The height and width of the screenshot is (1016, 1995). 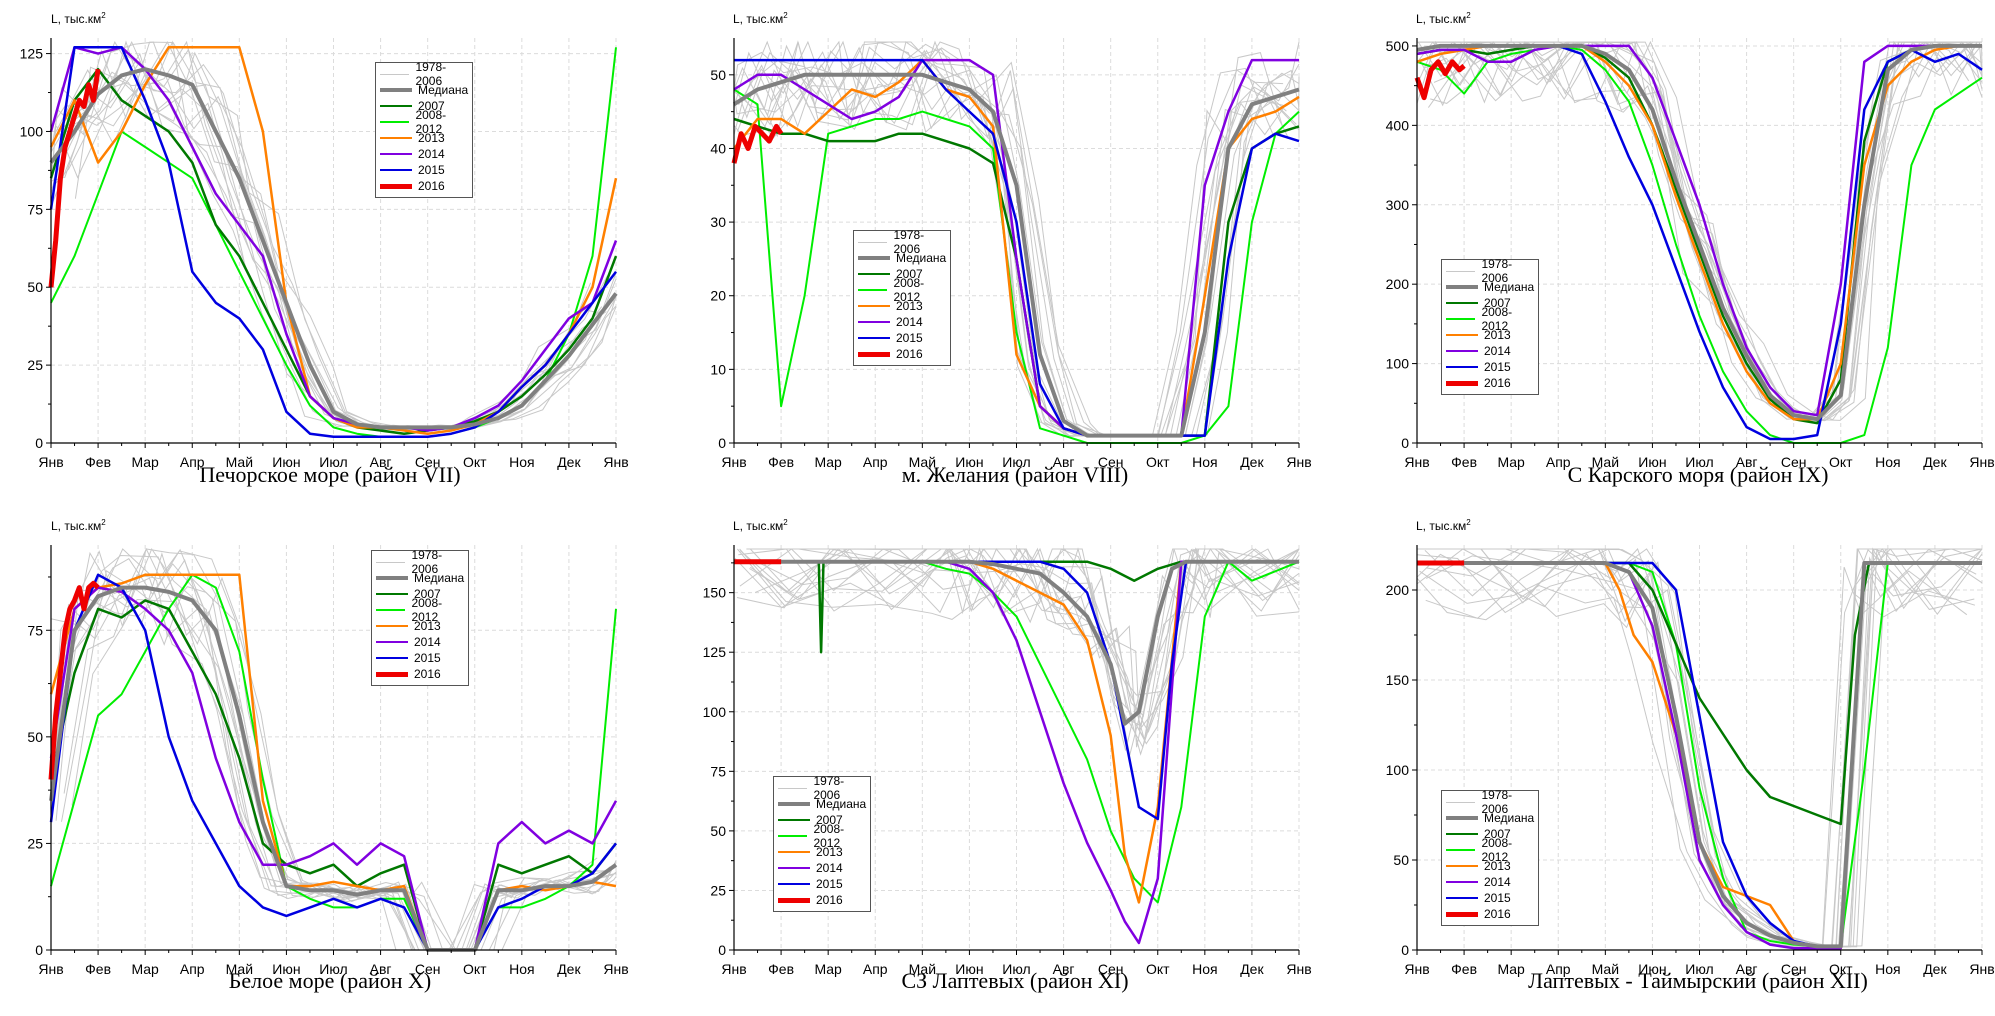 I want to click on legend-entry: 2016, so click(x=420, y=674).